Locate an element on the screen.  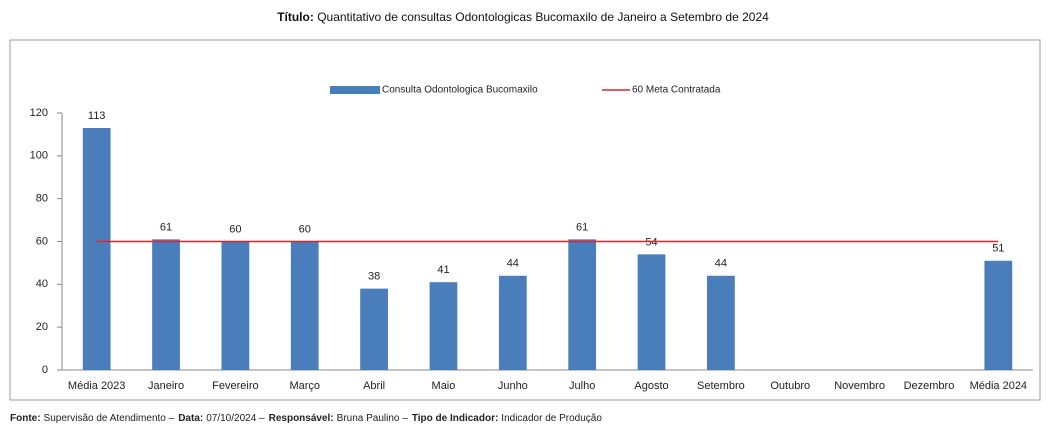
footer-text: Supervisão de Atendimento – is located at coordinates (109, 418).